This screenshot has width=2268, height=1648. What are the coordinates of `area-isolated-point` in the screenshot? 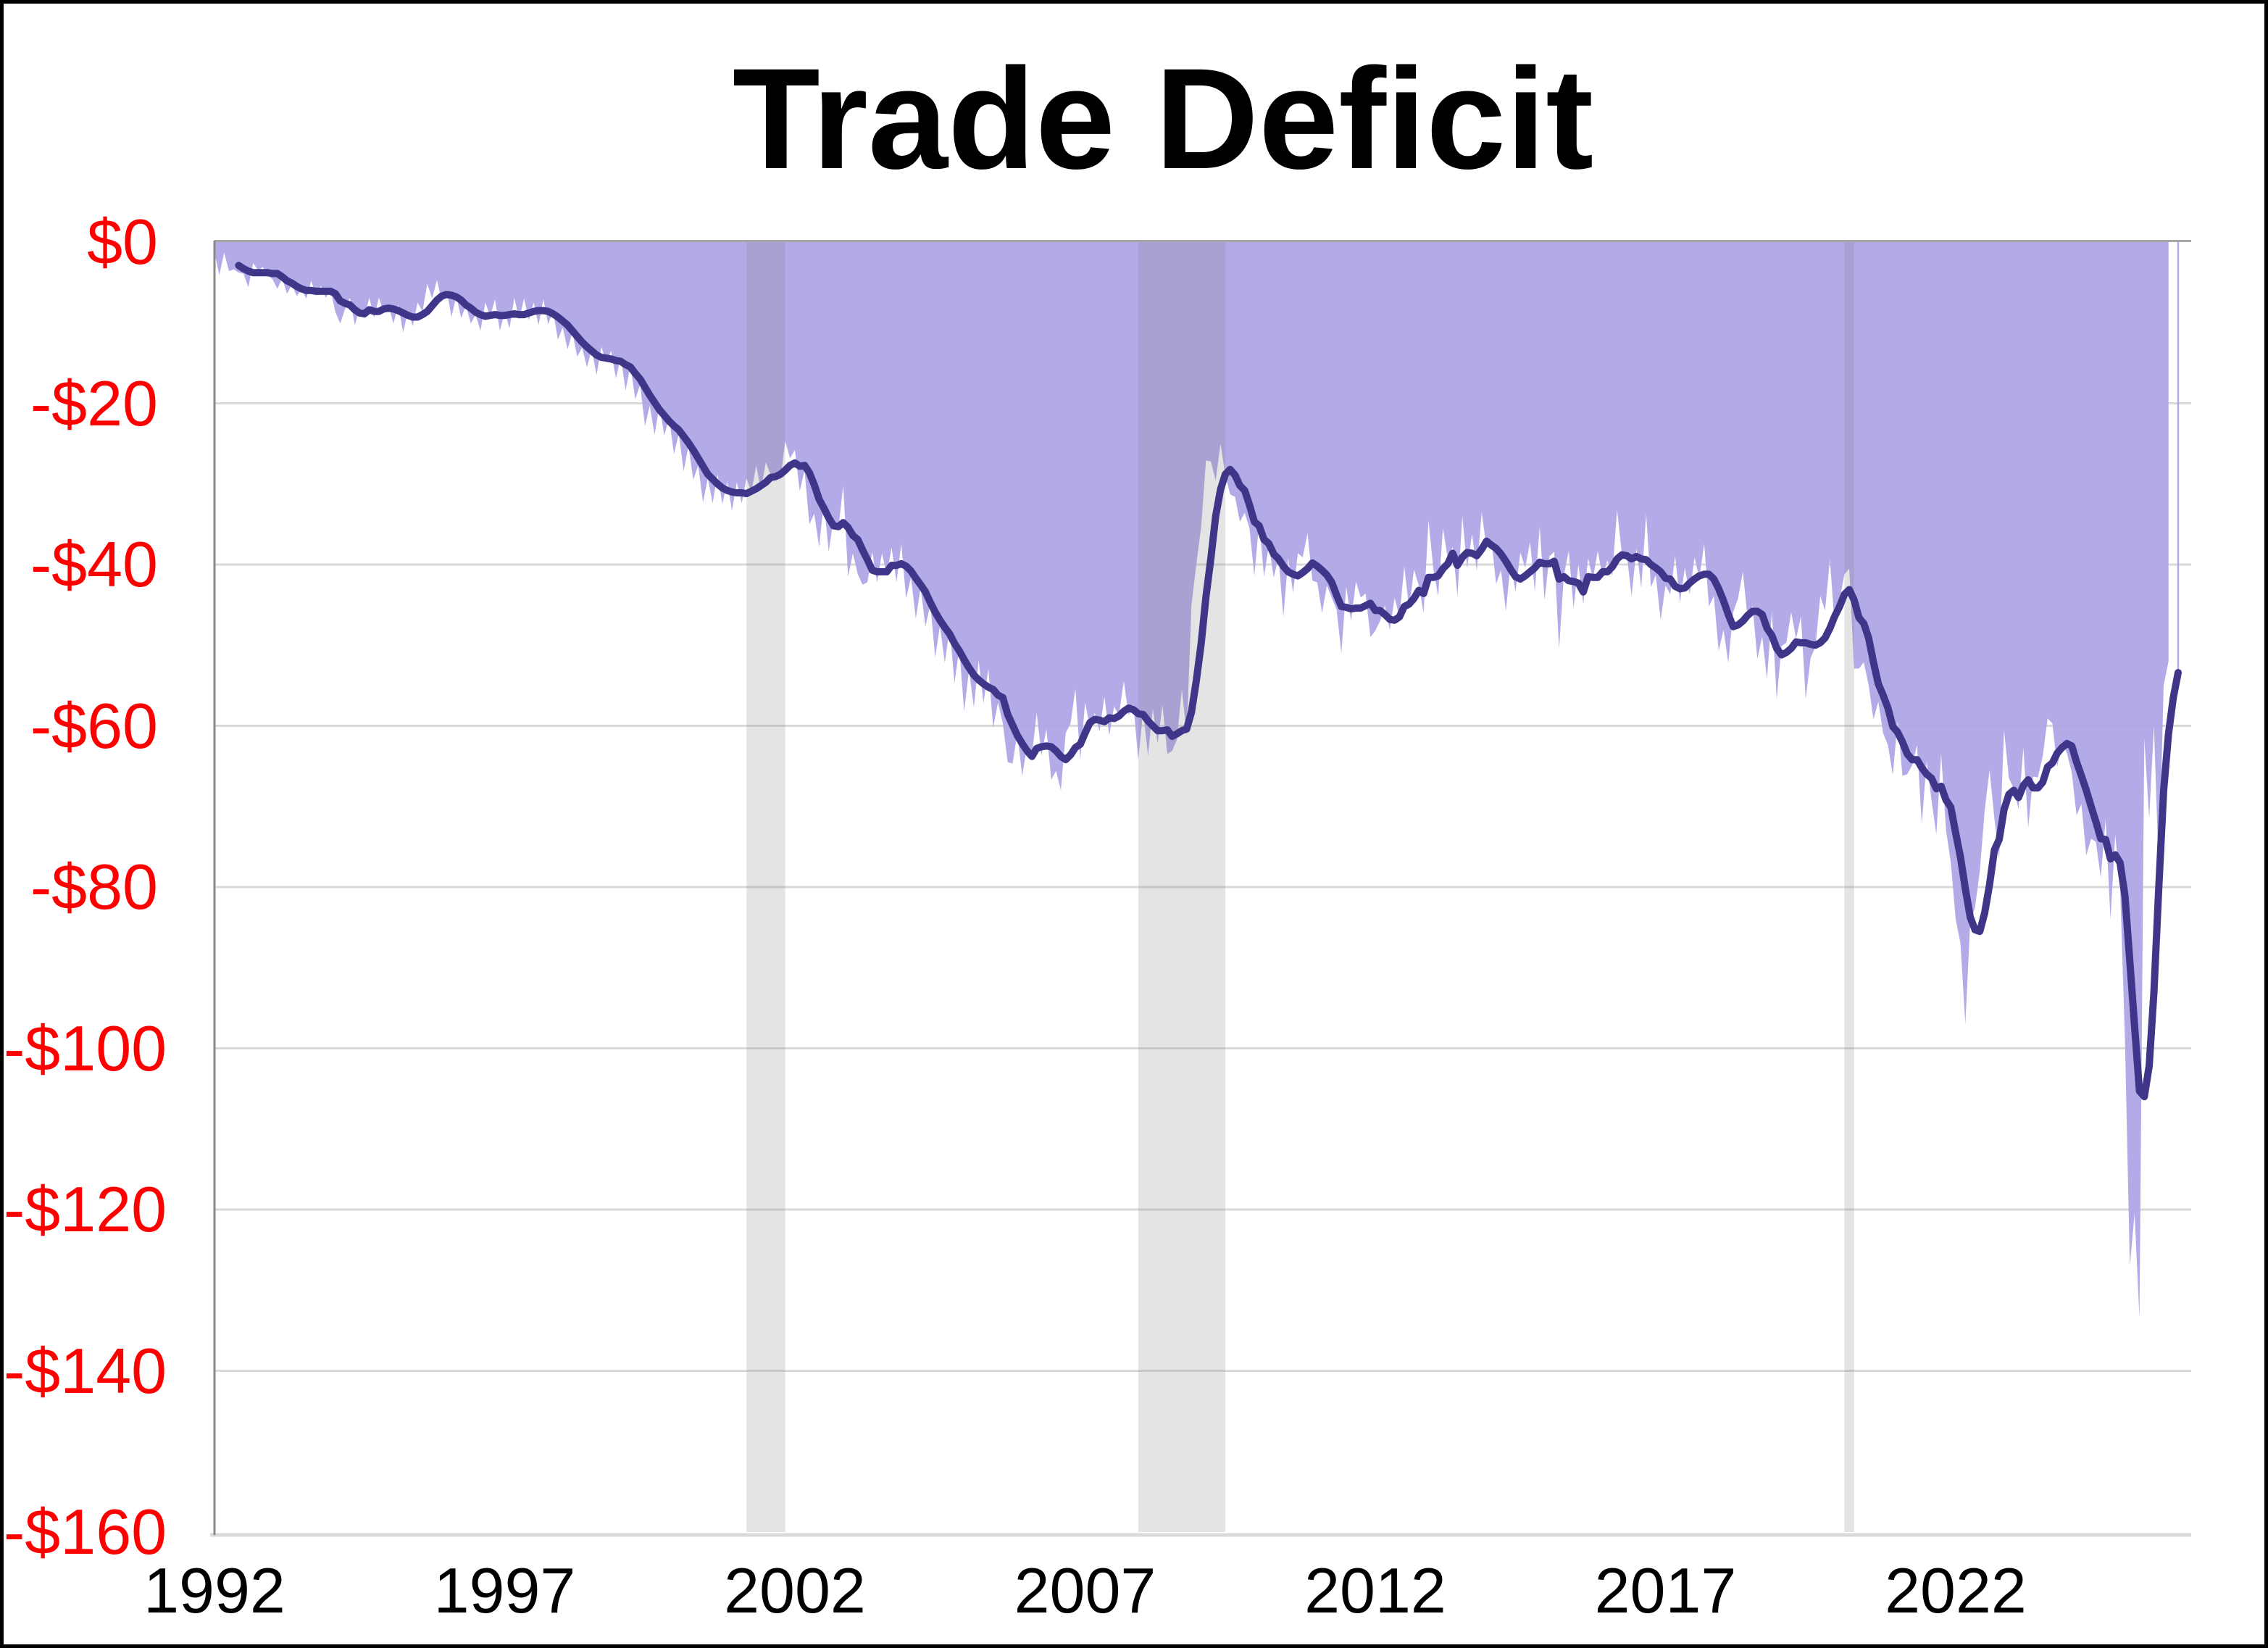 It's located at (2178, 456).